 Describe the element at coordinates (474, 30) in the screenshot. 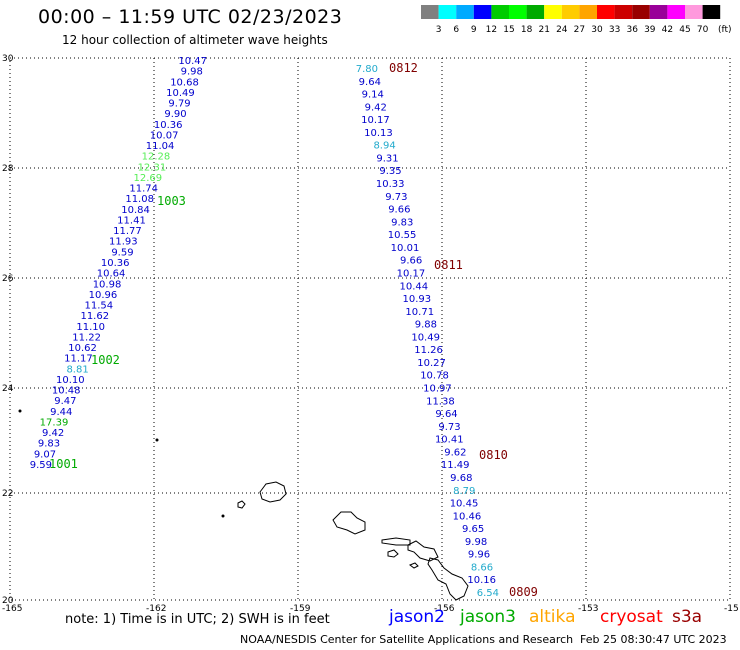

I see `colorbar-tick-label: 9` at that location.